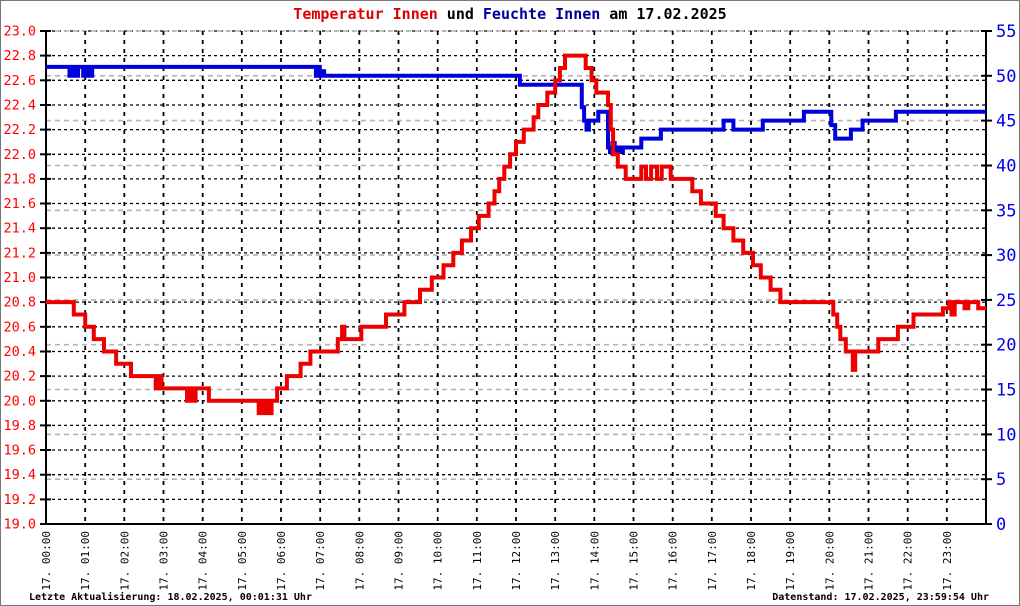  Describe the element at coordinates (1006, 32) in the screenshot. I see `y-right-tick-label: 55` at that location.